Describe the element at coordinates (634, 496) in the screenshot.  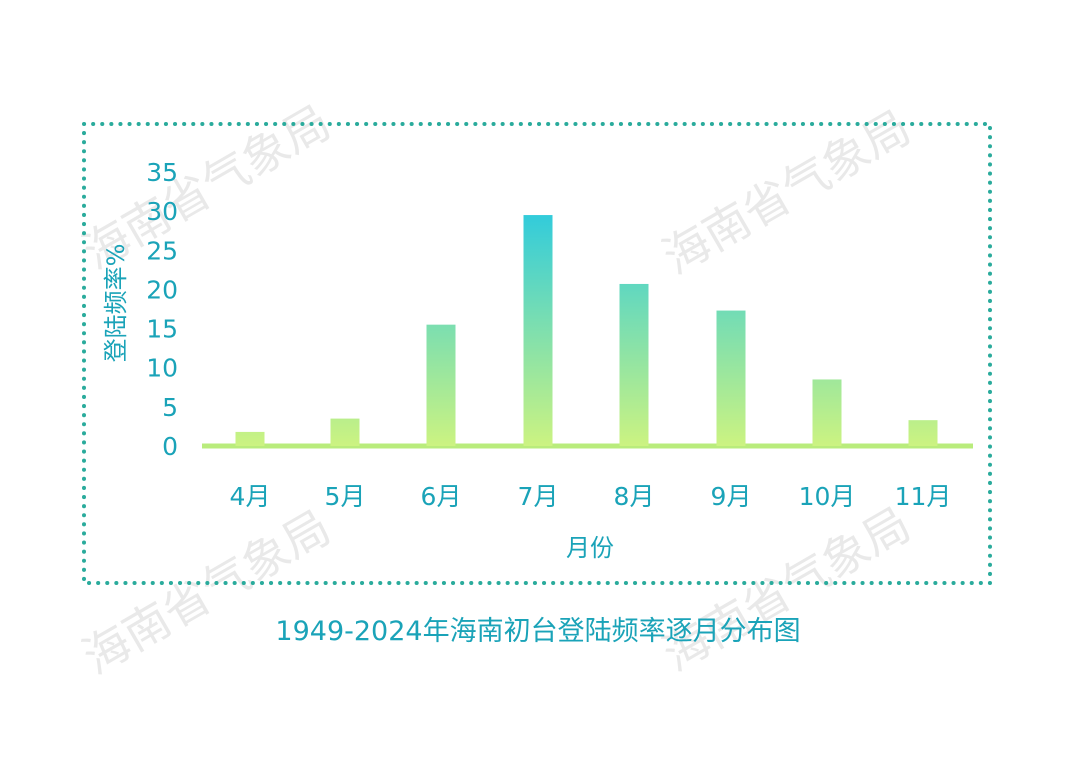
I see `x-tick-label: 8月` at that location.